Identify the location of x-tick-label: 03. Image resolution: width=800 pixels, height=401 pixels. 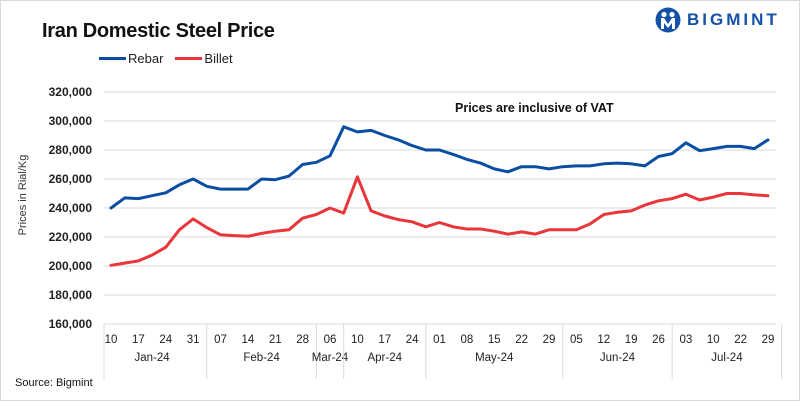
(685, 340).